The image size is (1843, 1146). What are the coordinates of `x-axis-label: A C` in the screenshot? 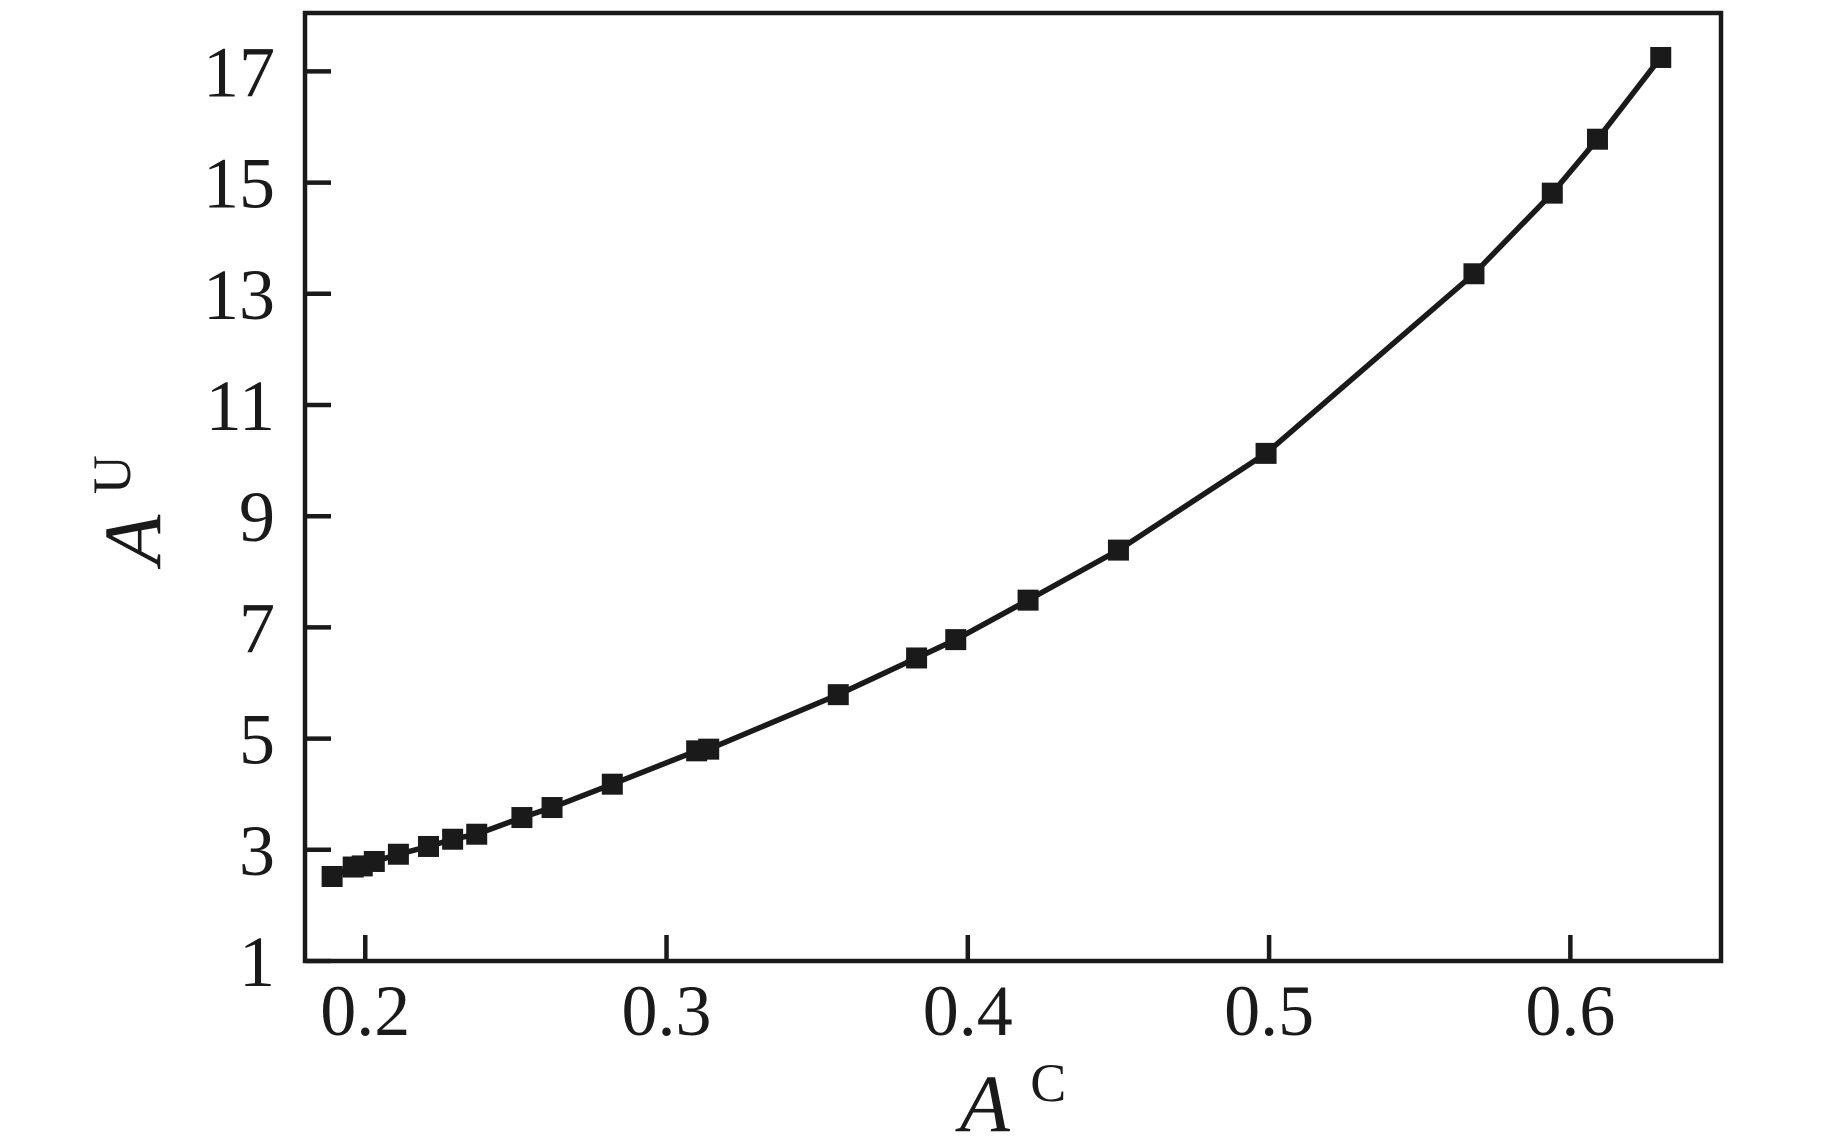 It's located at (1011, 1099).